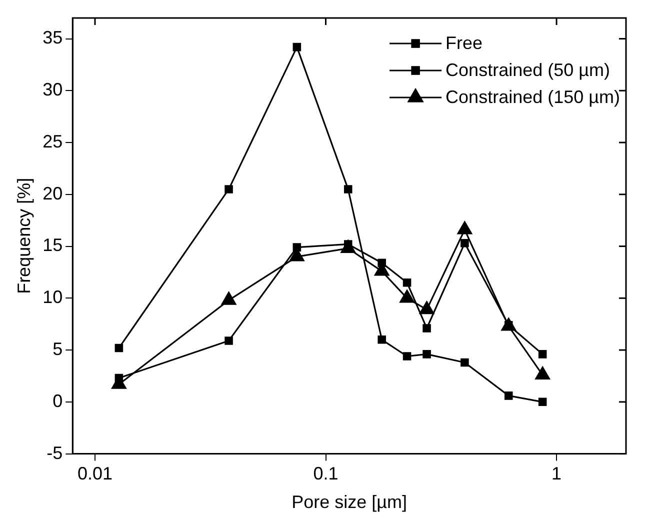 The image size is (646, 523). What do you see at coordinates (52, 141) in the screenshot?
I see `y-tick-label: 25` at bounding box center [52, 141].